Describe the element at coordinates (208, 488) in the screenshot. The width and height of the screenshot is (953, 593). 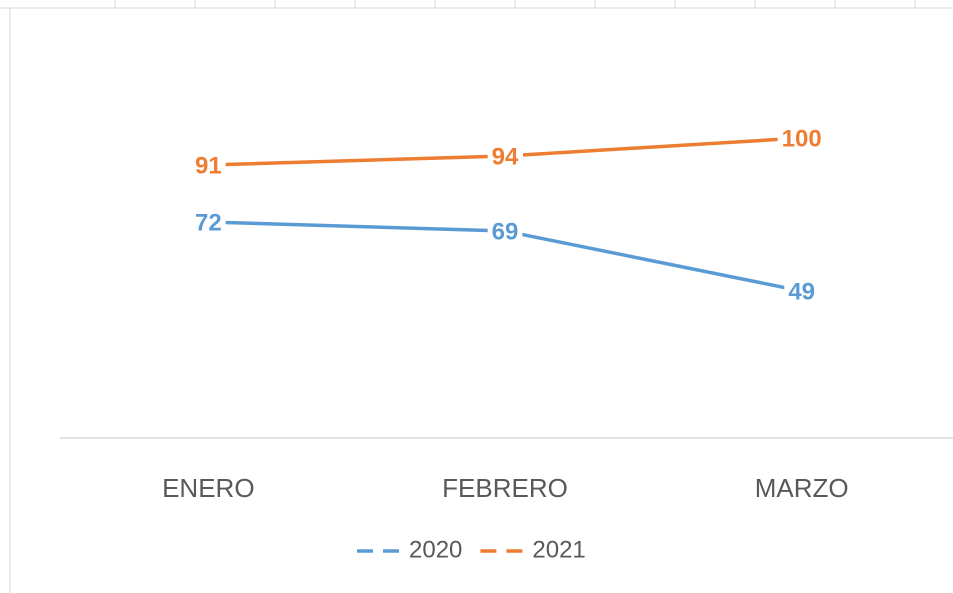
I see `x-tick-label: ENERO` at that location.